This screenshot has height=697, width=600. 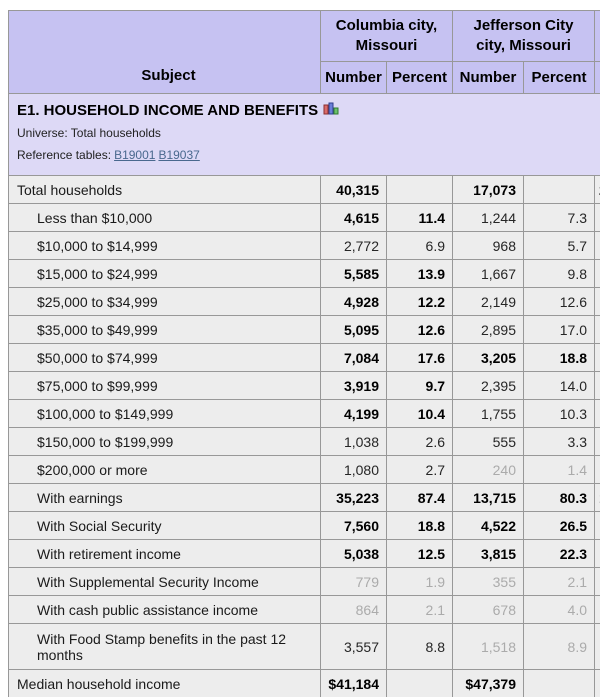 What do you see at coordinates (304, 683) in the screenshot?
I see `table-row: Median household income $41,184 $47,379` at bounding box center [304, 683].